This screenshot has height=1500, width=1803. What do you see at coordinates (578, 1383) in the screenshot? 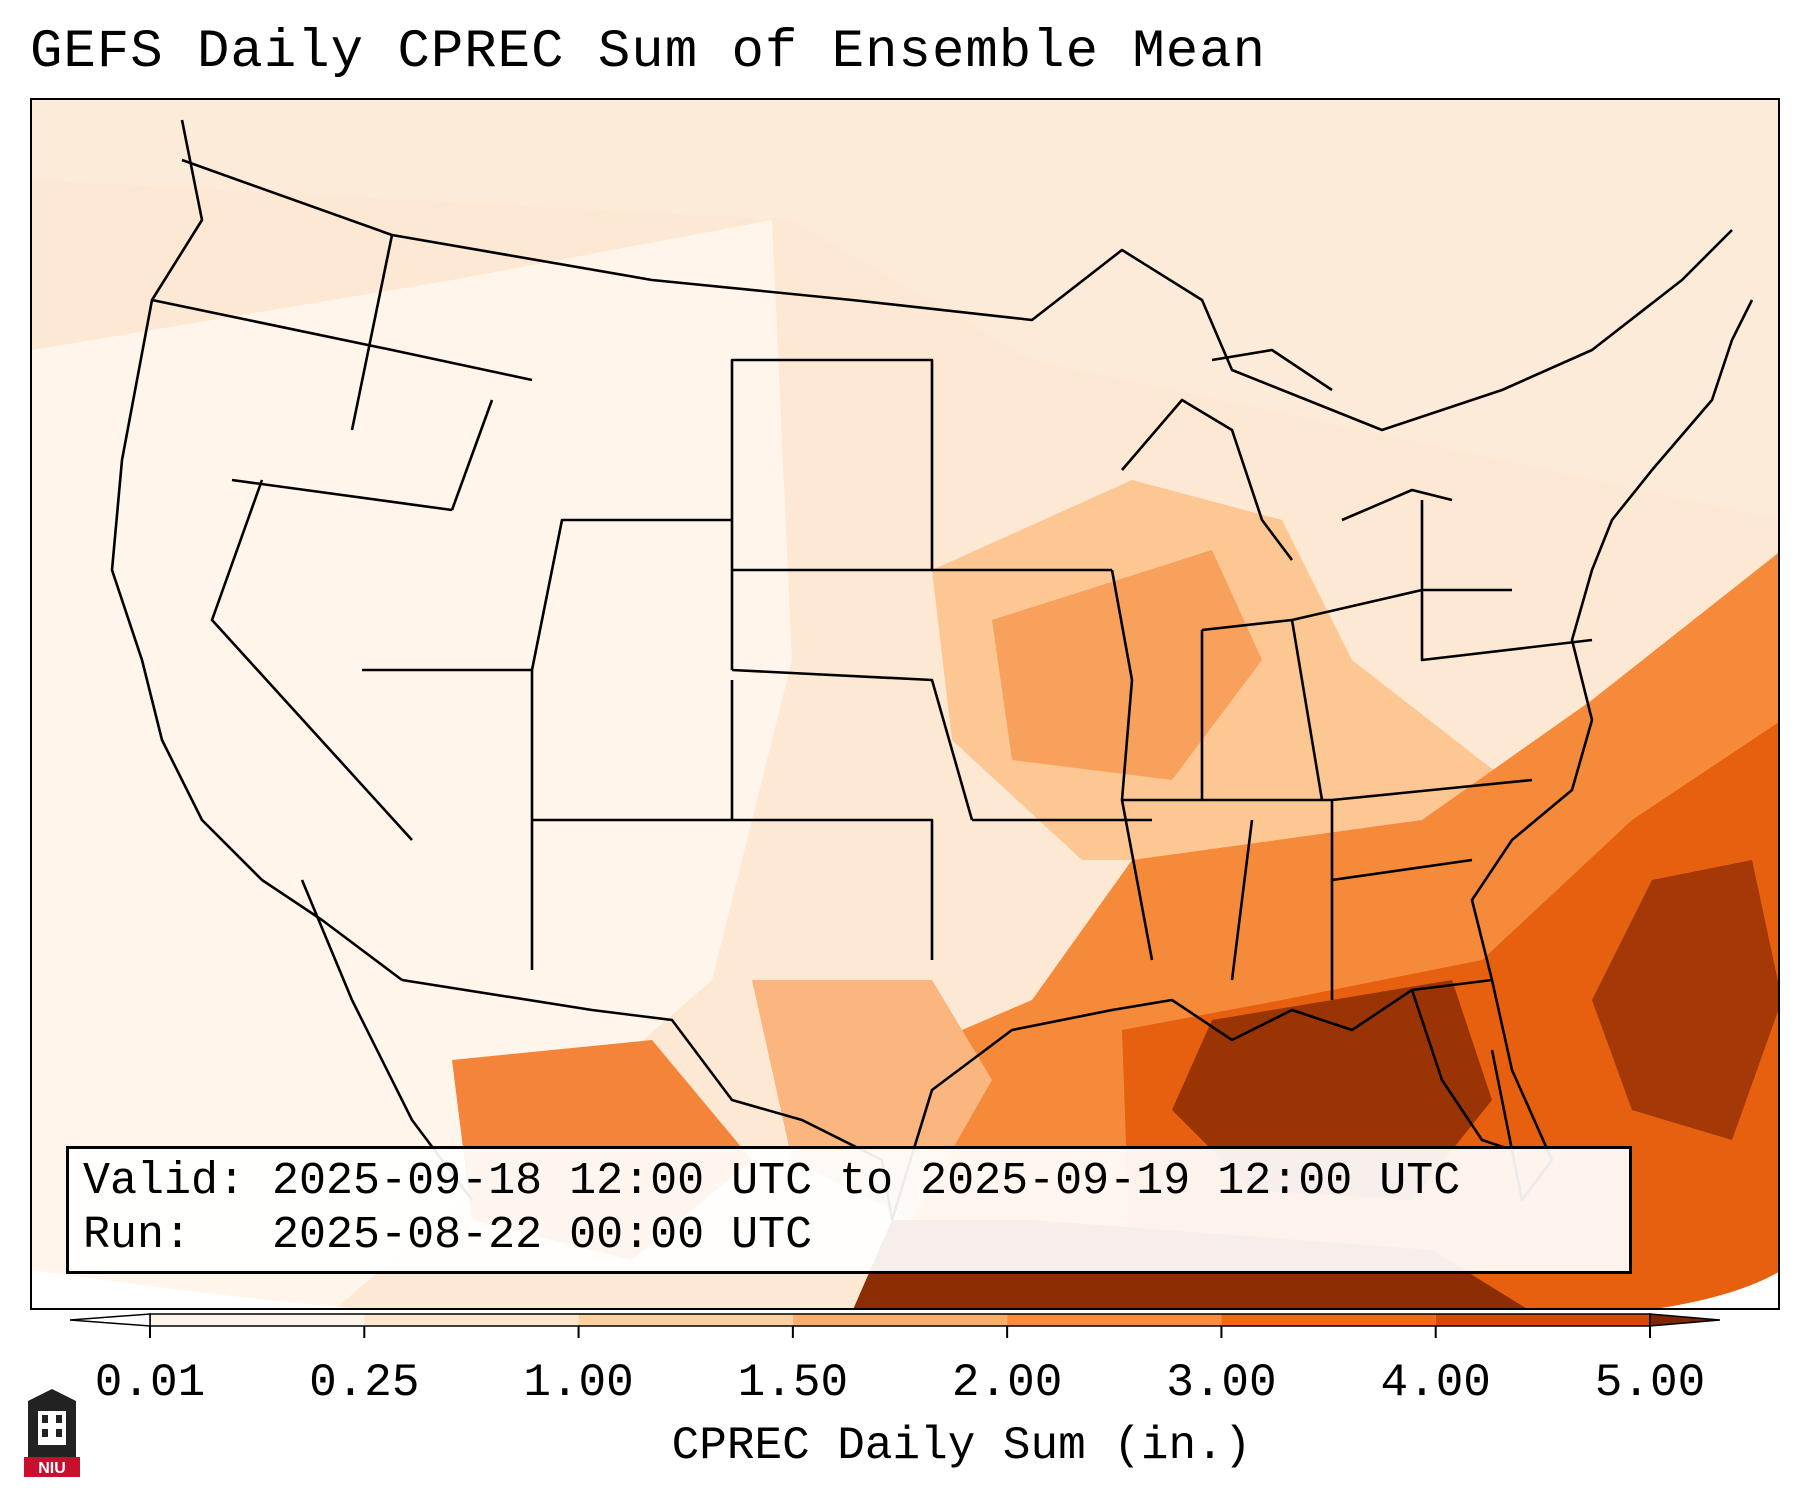
I see `colorbar-tick-label: 1.00` at bounding box center [578, 1383].